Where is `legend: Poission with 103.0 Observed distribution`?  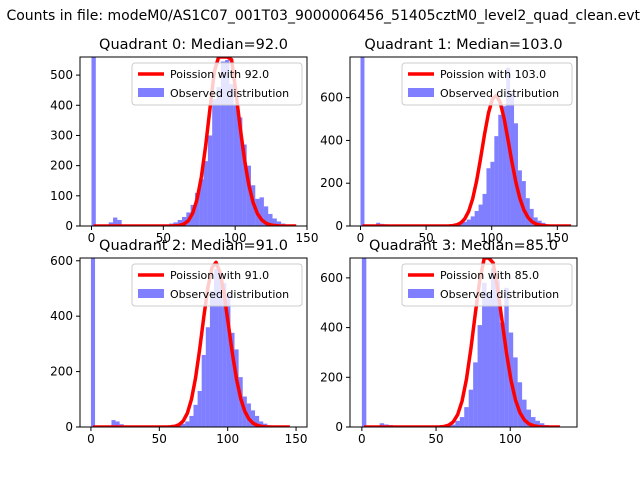 legend: Poission with 103.0 Observed distribution is located at coordinates (487, 84).